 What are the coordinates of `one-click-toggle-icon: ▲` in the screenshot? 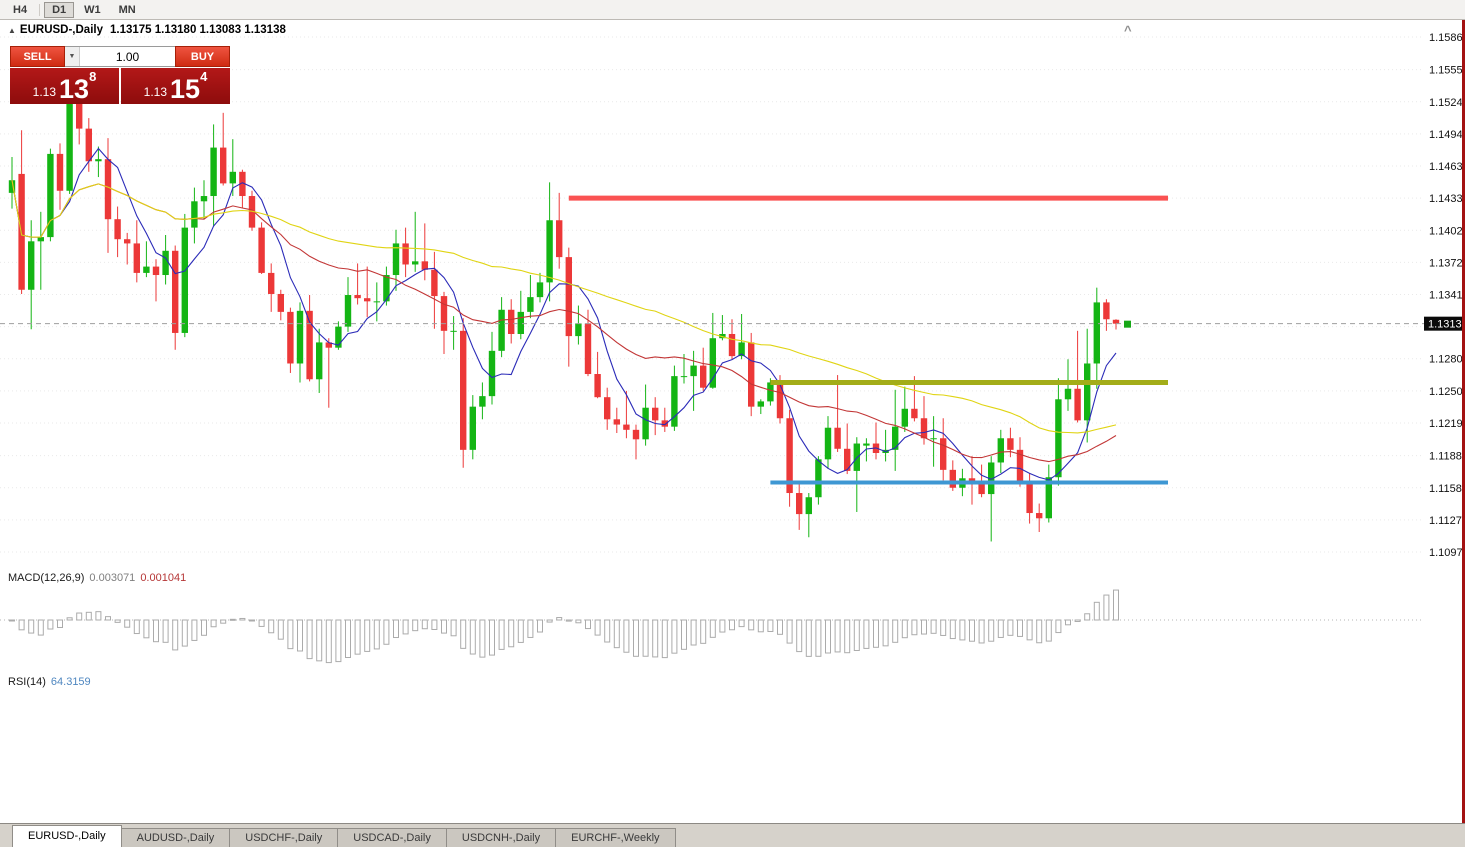 It's located at (12, 30).